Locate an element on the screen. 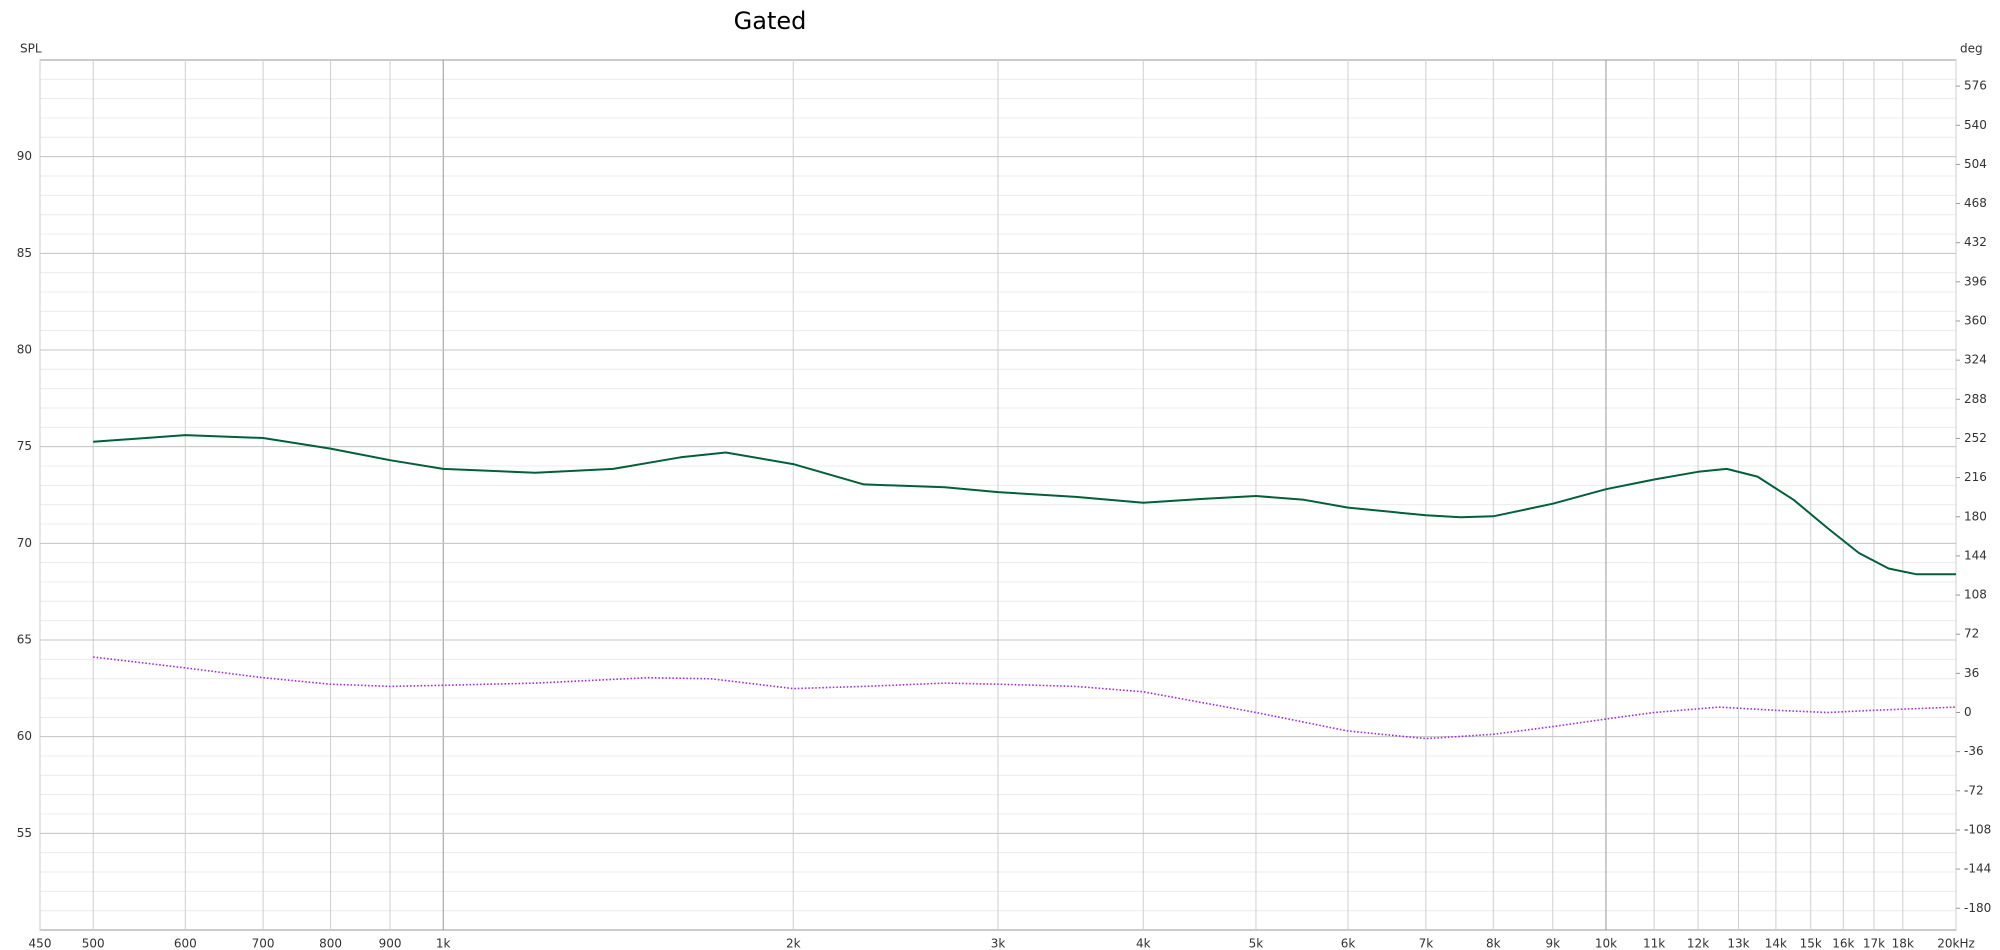 The height and width of the screenshot is (950, 2000). x-tick-label: 15k is located at coordinates (1811, 943).